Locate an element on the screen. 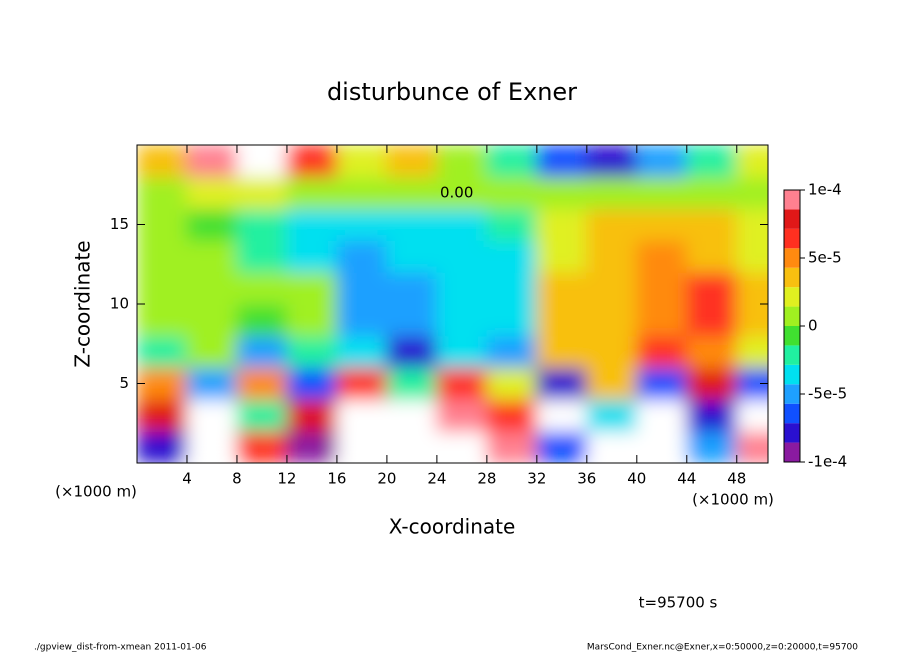 The image size is (904, 654). x-unit: (×1000 m) is located at coordinates (733, 500).